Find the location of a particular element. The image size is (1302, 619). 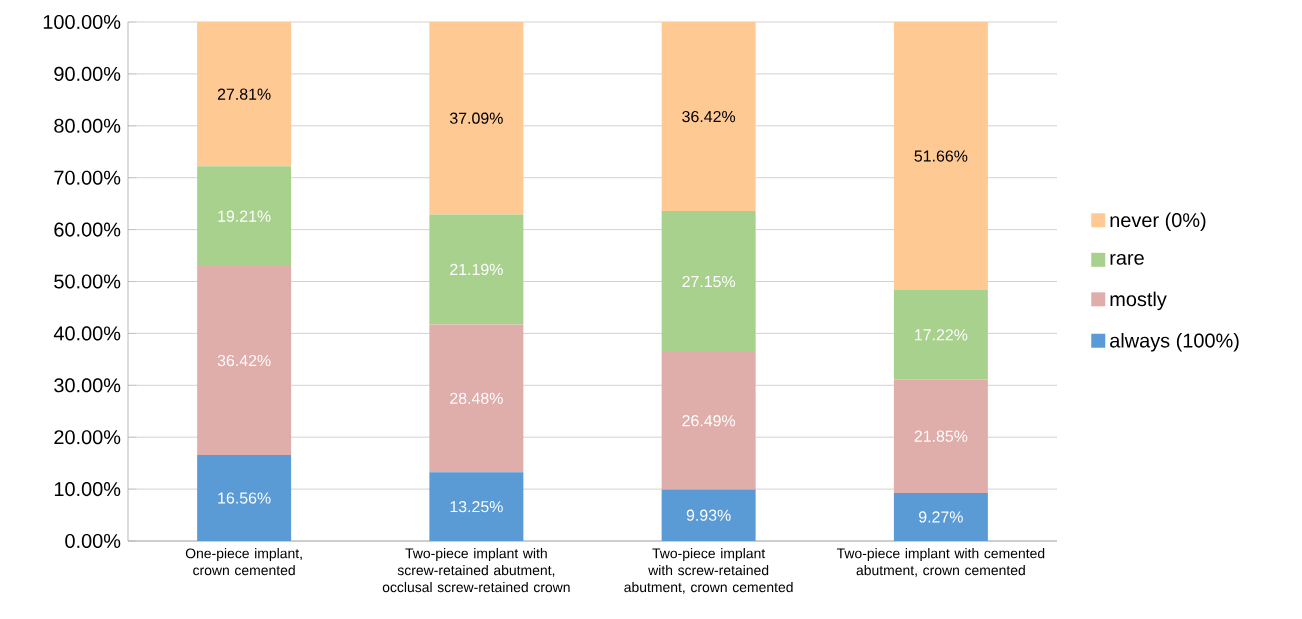

y-tick-label: 10.00% is located at coordinates (87, 489).